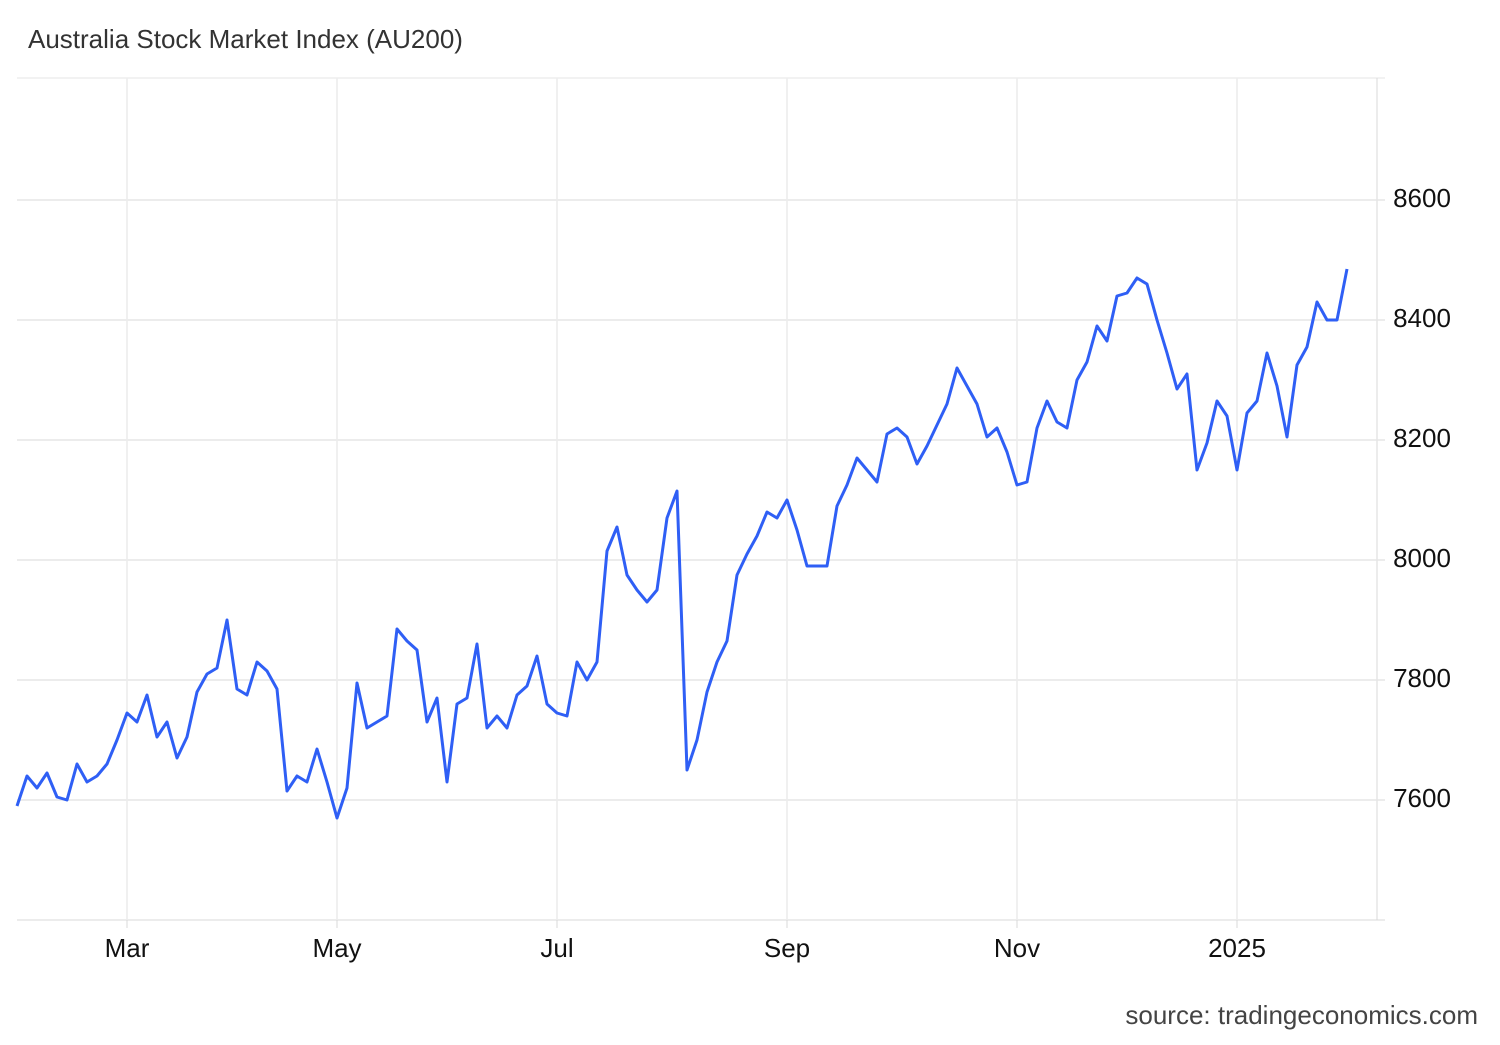 The width and height of the screenshot is (1500, 1045). Describe the element at coordinates (556, 948) in the screenshot. I see `x-tick-label: Jul` at that location.